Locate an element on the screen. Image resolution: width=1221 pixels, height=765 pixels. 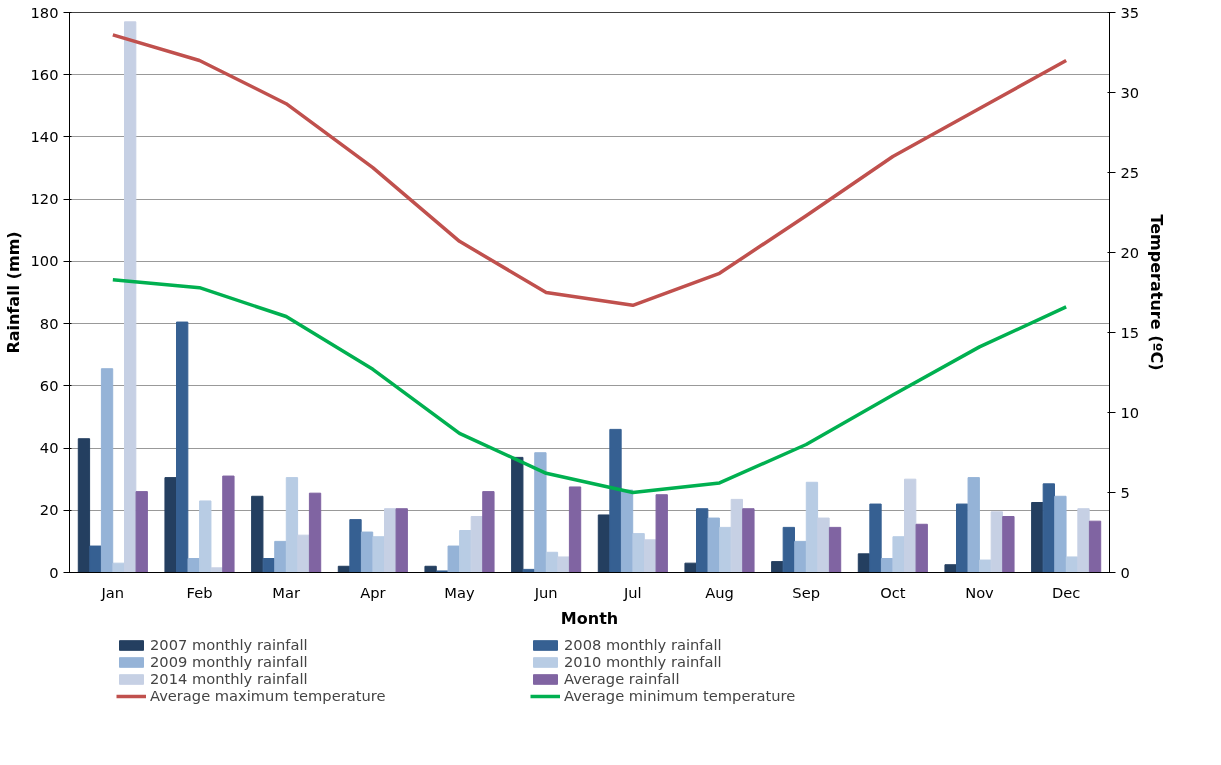
legend-label: 2010 monthly rainfall is located at coordinates (643, 661).